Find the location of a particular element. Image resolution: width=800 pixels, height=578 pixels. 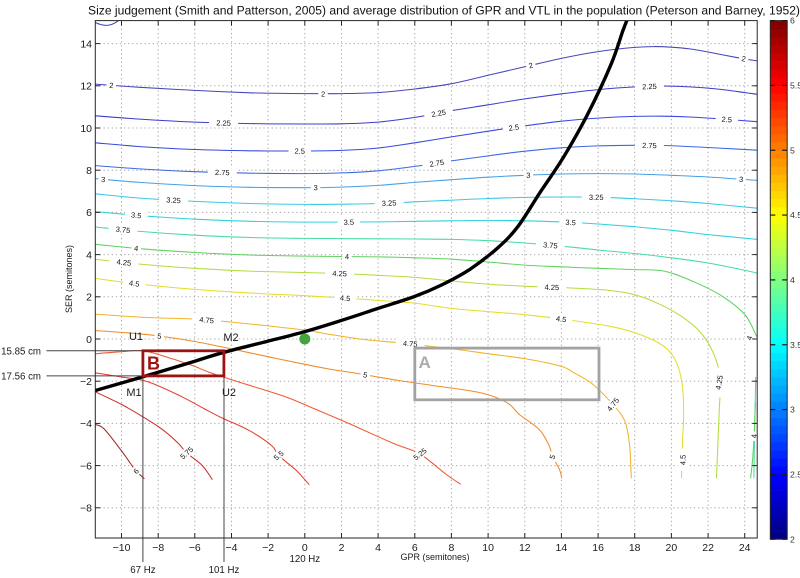

svg-text: M1 is located at coordinates (133, 393).